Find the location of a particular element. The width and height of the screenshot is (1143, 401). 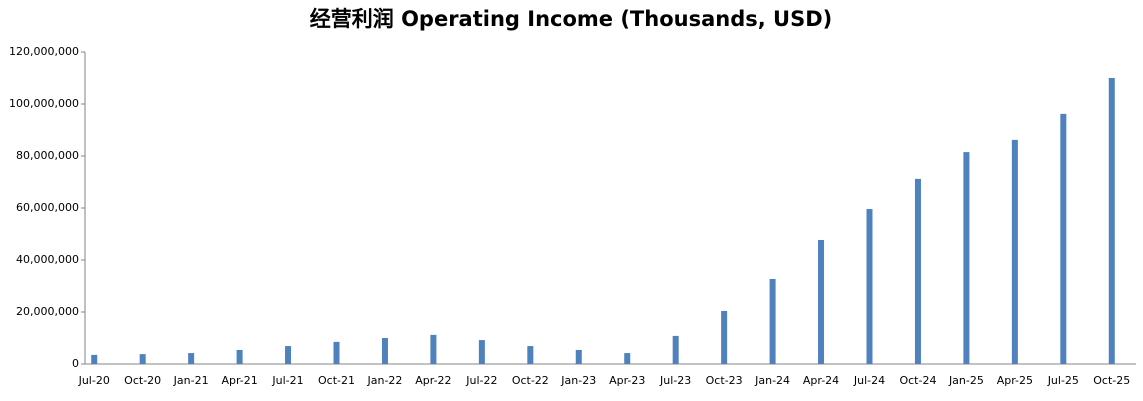

x-tick-label: Oct-25 is located at coordinates (1111, 380).